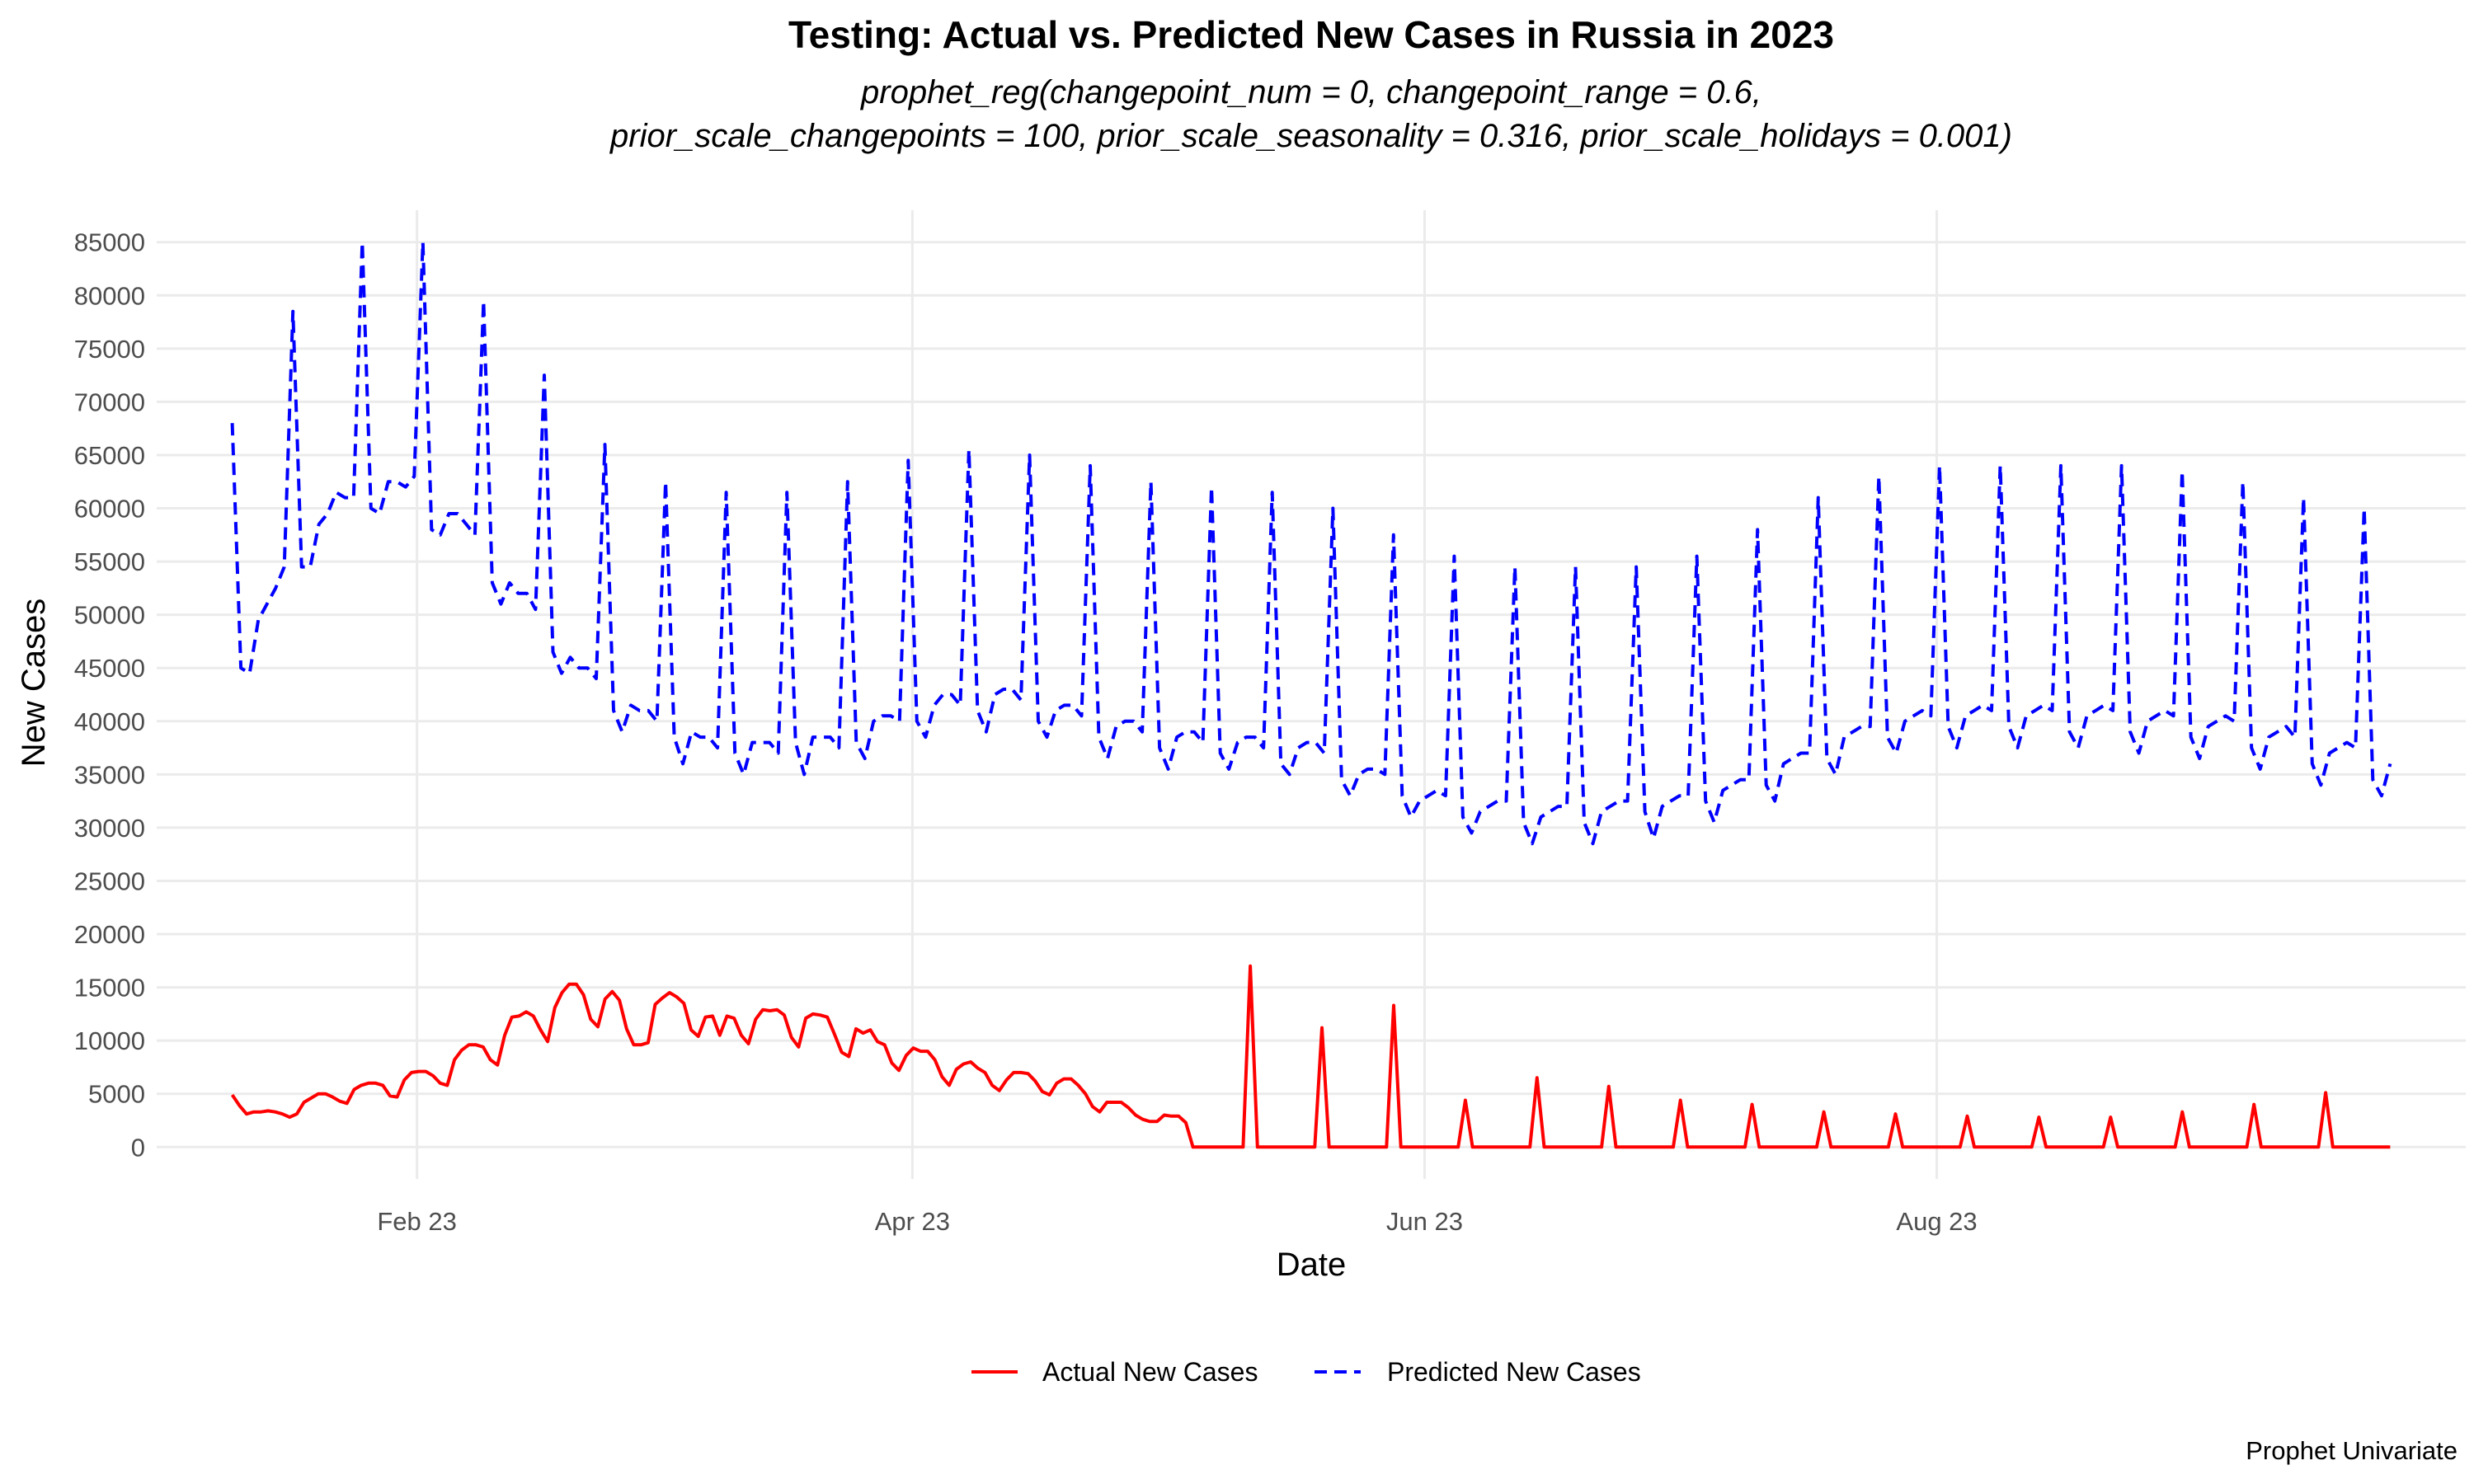 This screenshot has width=2474, height=1484. Describe the element at coordinates (1150, 1372) in the screenshot. I see `legend-label-actual: Actual New Cases` at that location.